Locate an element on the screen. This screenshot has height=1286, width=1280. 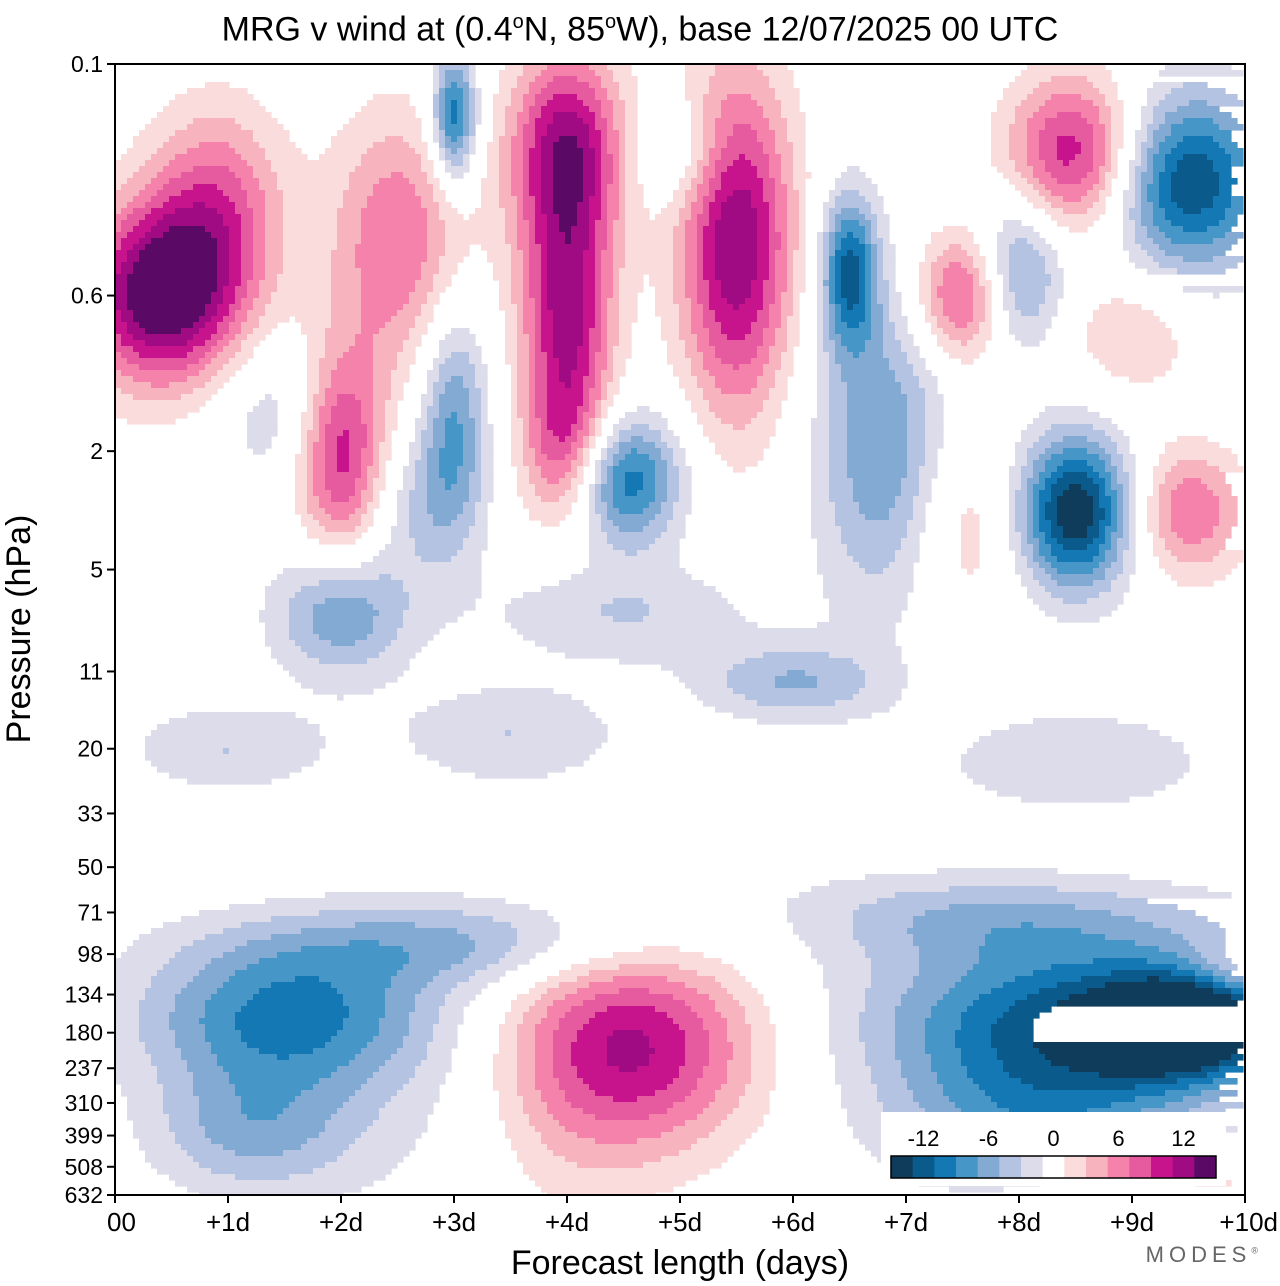
colorbar-tick-label: 0 is located at coordinates (1053, 1138).